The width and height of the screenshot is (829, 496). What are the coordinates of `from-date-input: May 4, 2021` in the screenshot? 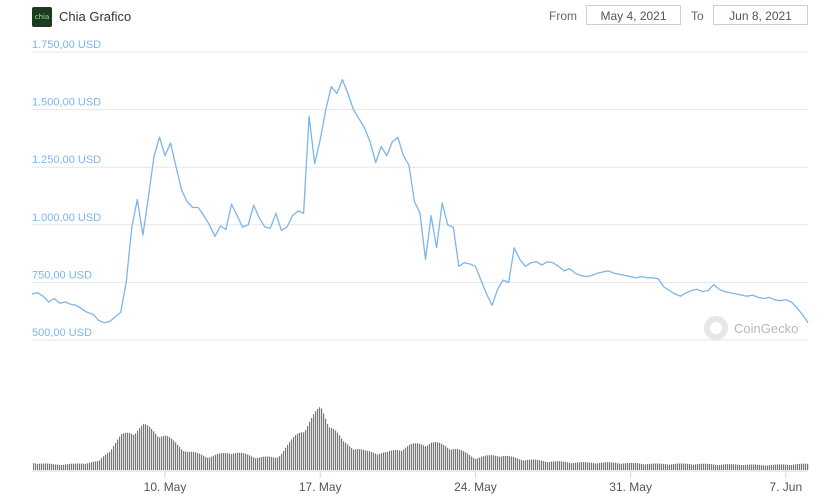 It's located at (633, 15).